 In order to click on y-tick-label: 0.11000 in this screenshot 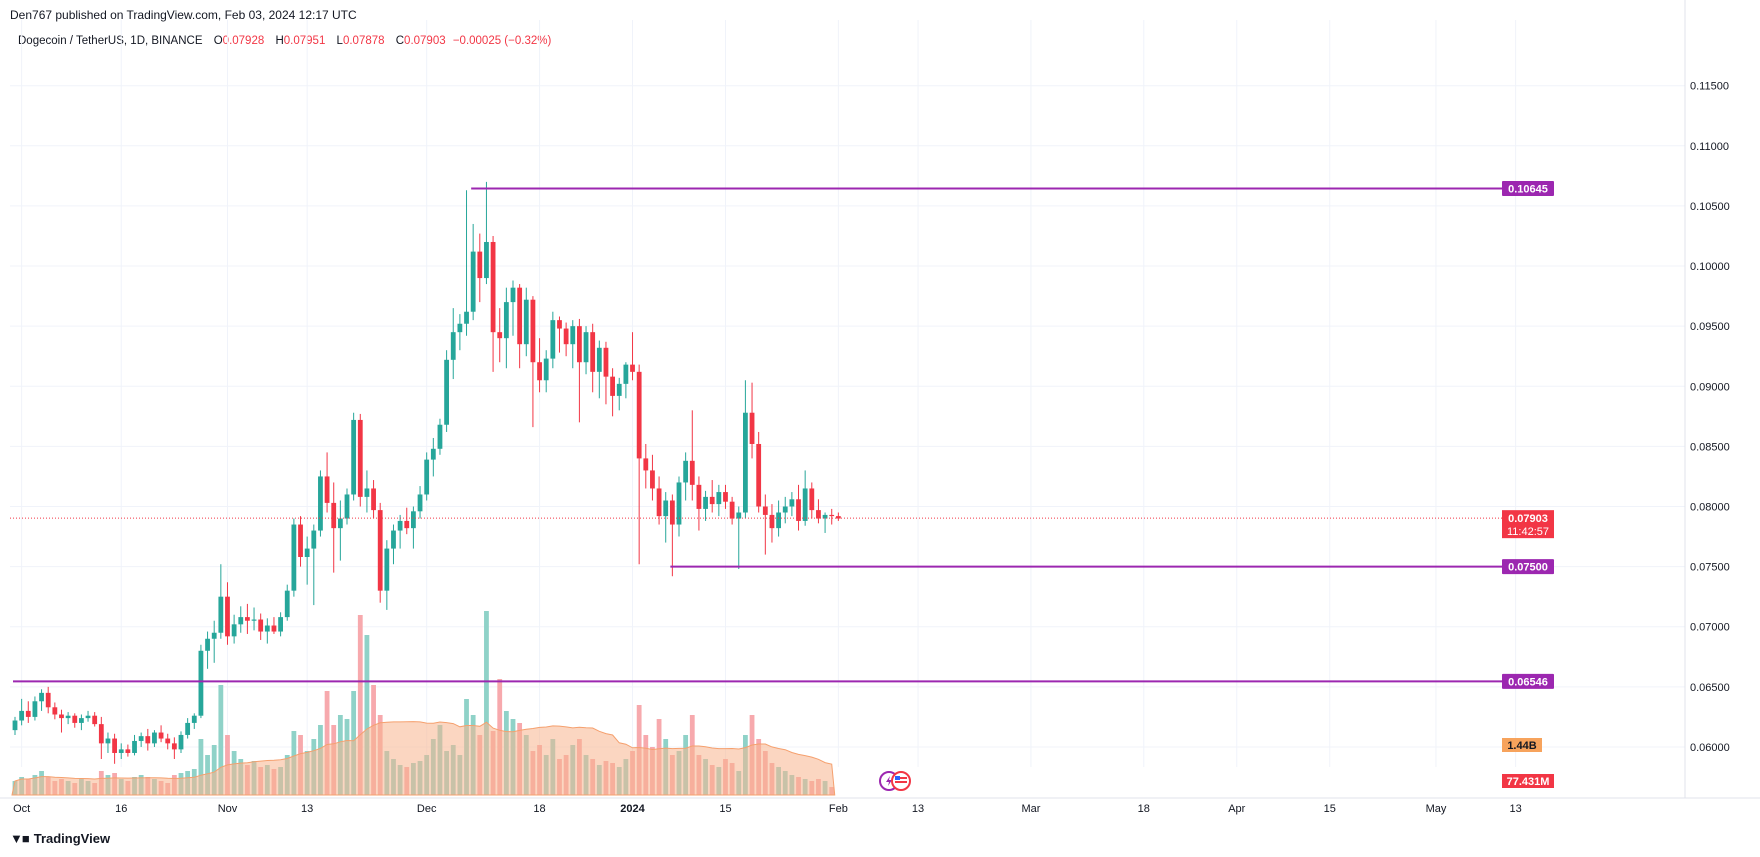, I will do `click(1709, 147)`.